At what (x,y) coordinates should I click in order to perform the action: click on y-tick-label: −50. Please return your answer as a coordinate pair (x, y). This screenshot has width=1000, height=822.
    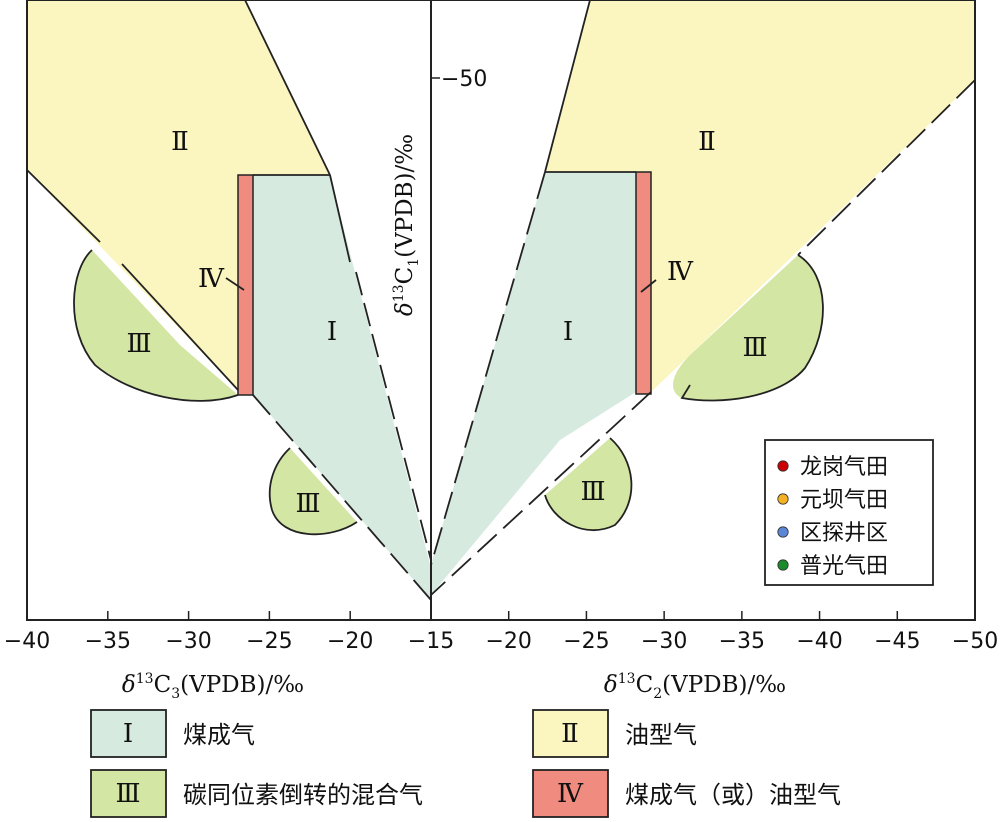
    Looking at the image, I should click on (464, 79).